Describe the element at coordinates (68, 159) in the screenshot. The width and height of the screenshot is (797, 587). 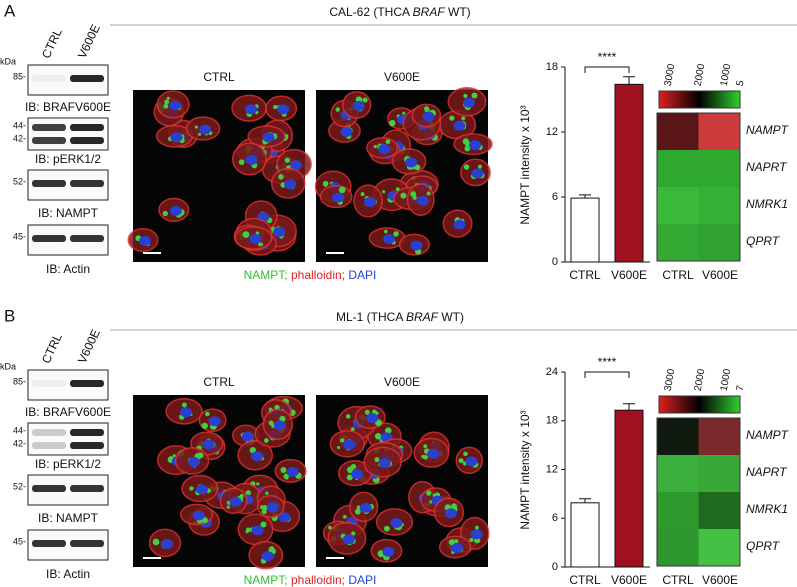
I see `blot-label: IB: pERK1/2` at that location.